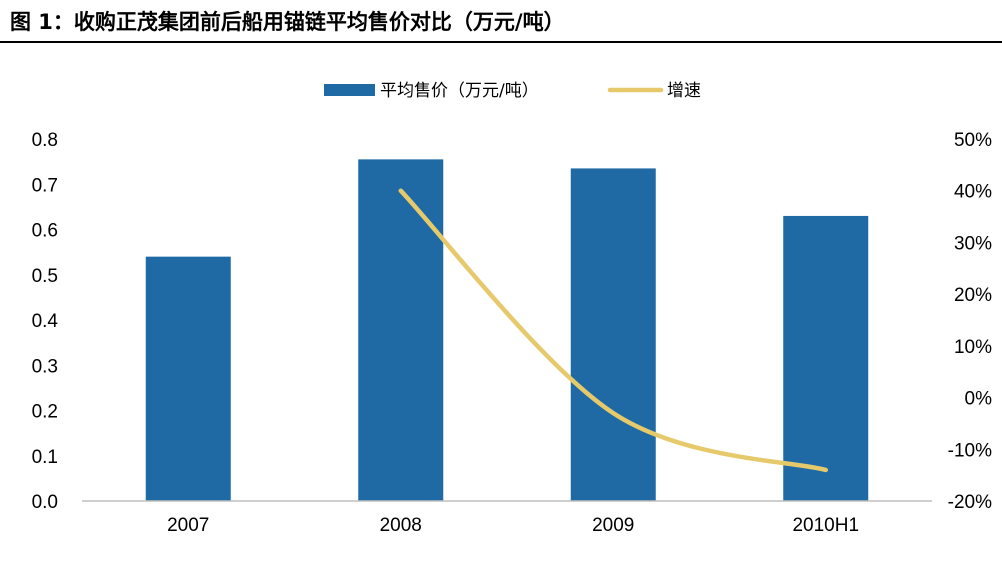 This screenshot has width=1002, height=563. Describe the element at coordinates (188, 378) in the screenshot. I see `bar-2007` at that location.